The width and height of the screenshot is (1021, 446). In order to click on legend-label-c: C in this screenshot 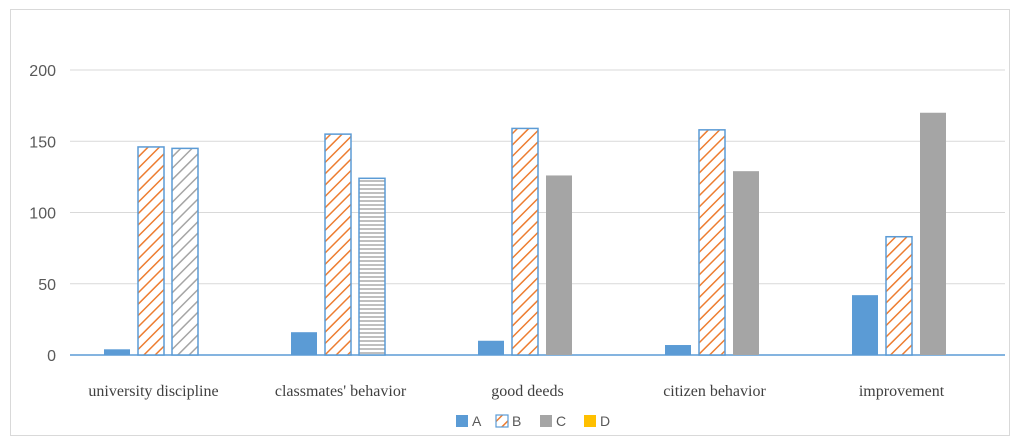, I will do `click(561, 421)`.